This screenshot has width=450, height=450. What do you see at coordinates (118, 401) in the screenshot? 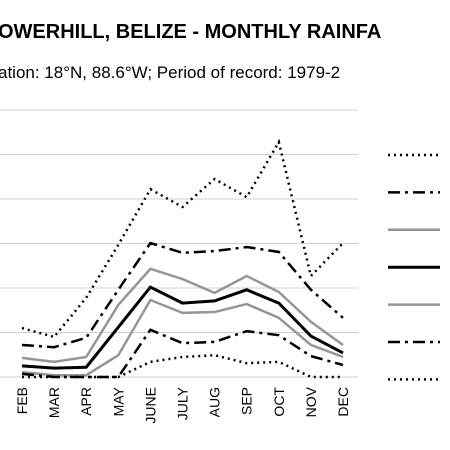
I see `x-tick-label: MAY` at bounding box center [118, 401].